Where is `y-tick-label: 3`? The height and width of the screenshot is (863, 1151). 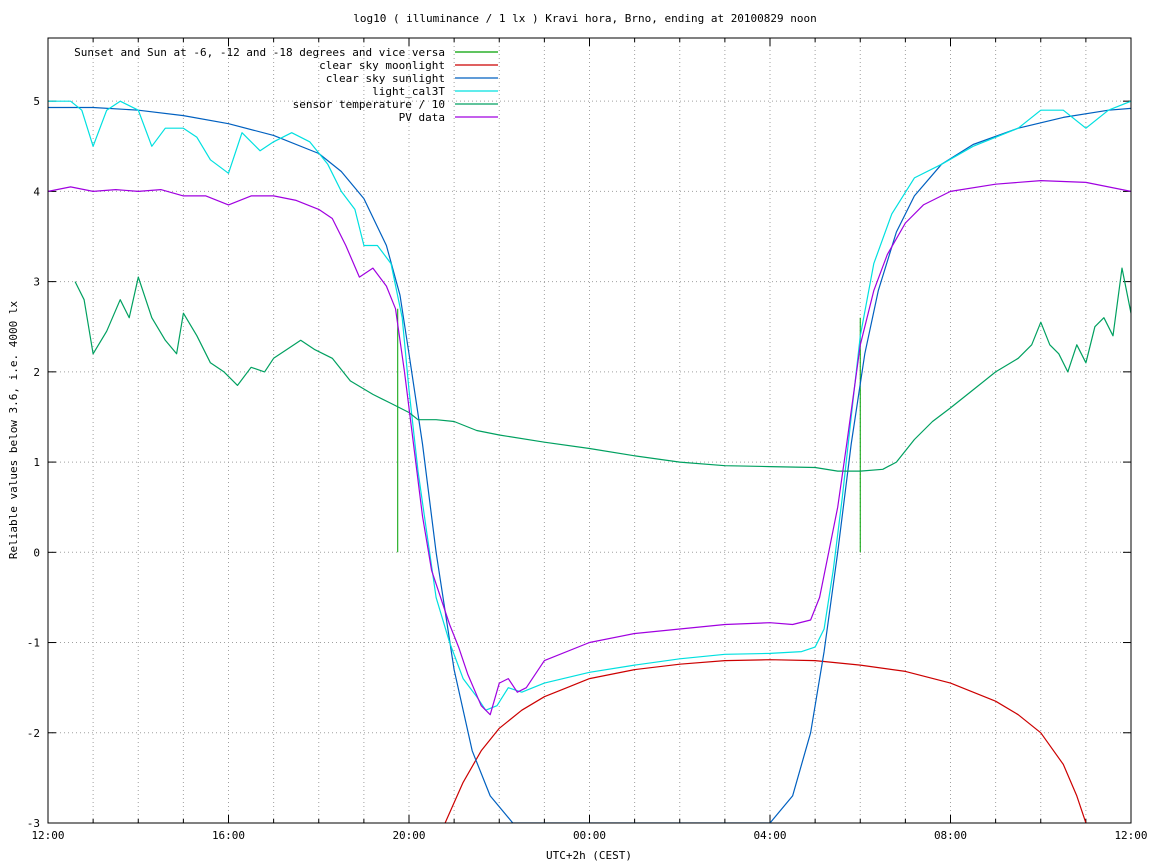 y-tick-label: 3 is located at coordinates (36, 282).